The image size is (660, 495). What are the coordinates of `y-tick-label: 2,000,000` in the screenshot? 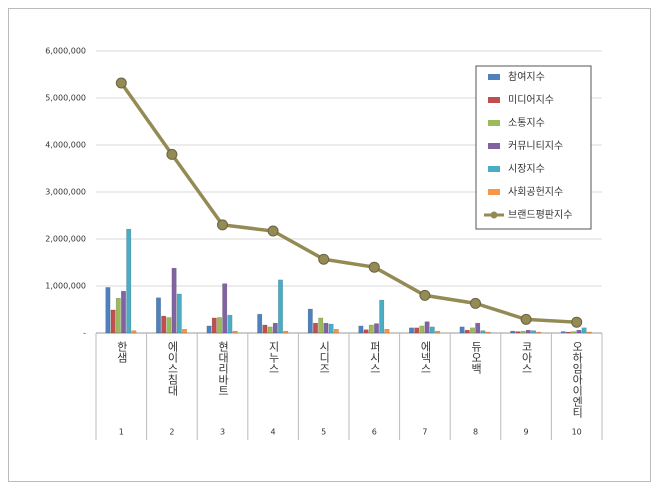 It's located at (65, 239).